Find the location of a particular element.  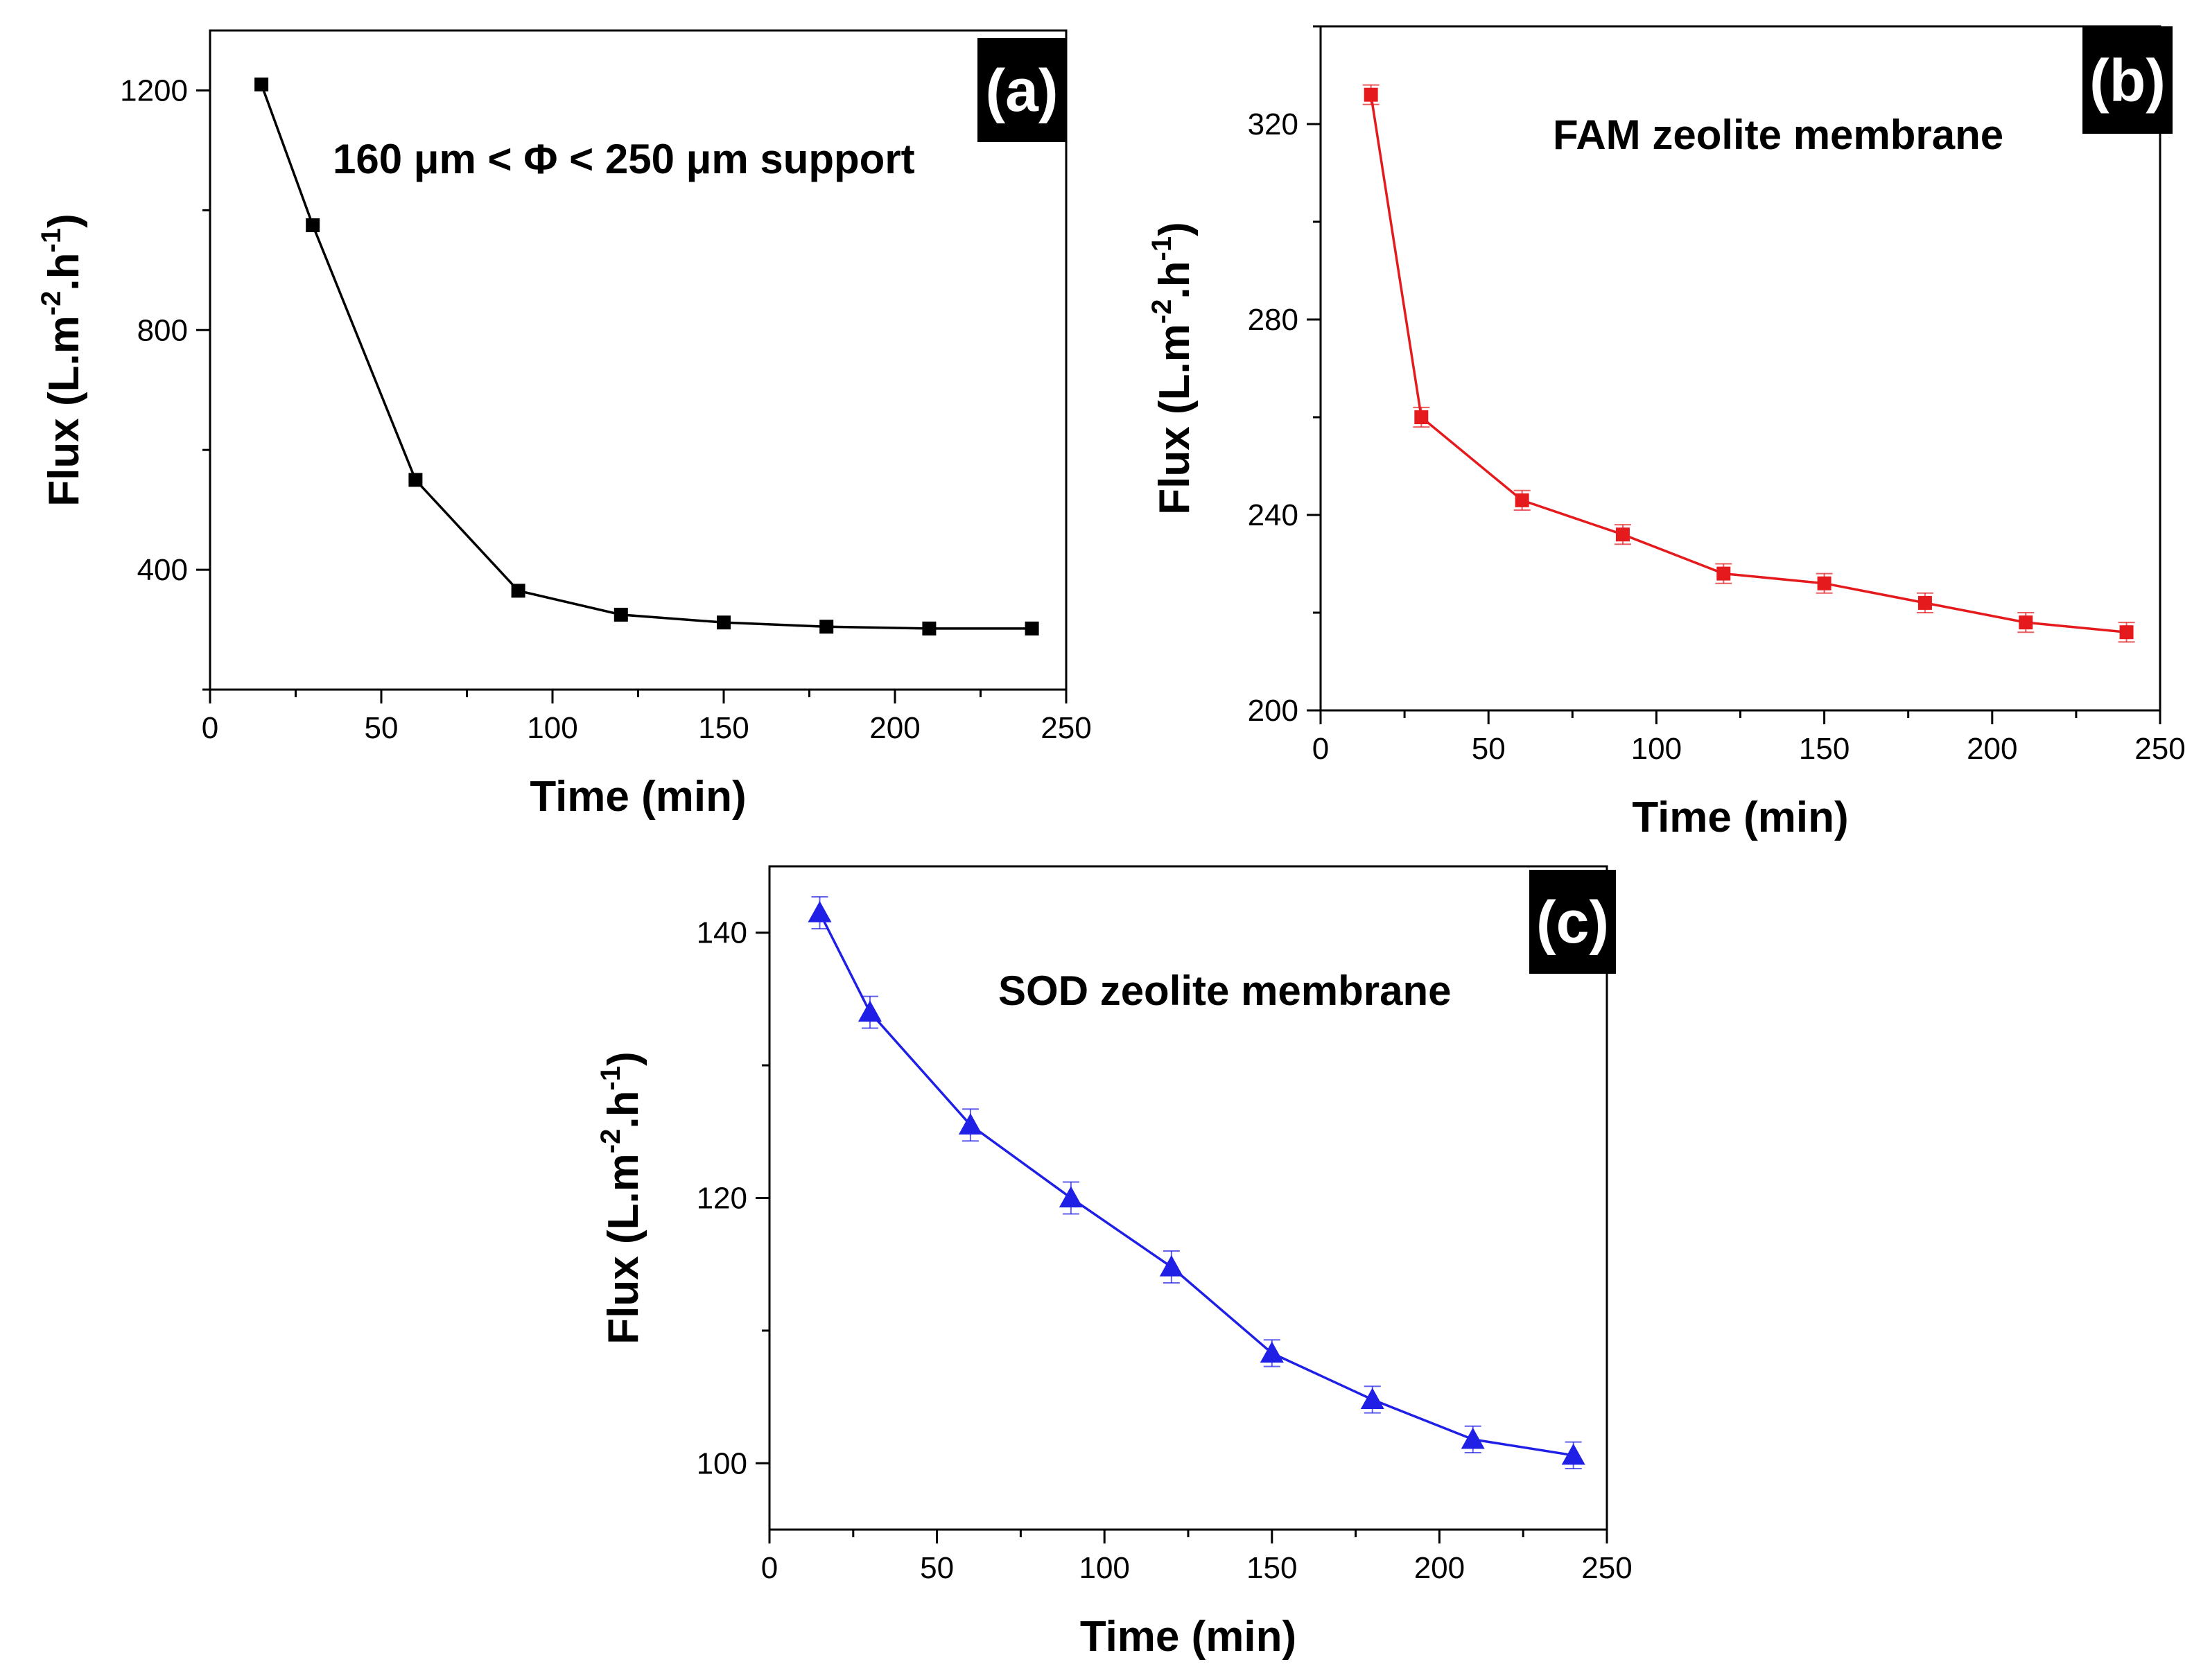

chart-annotation: FAM zeolite membrane is located at coordinates (1778, 135).